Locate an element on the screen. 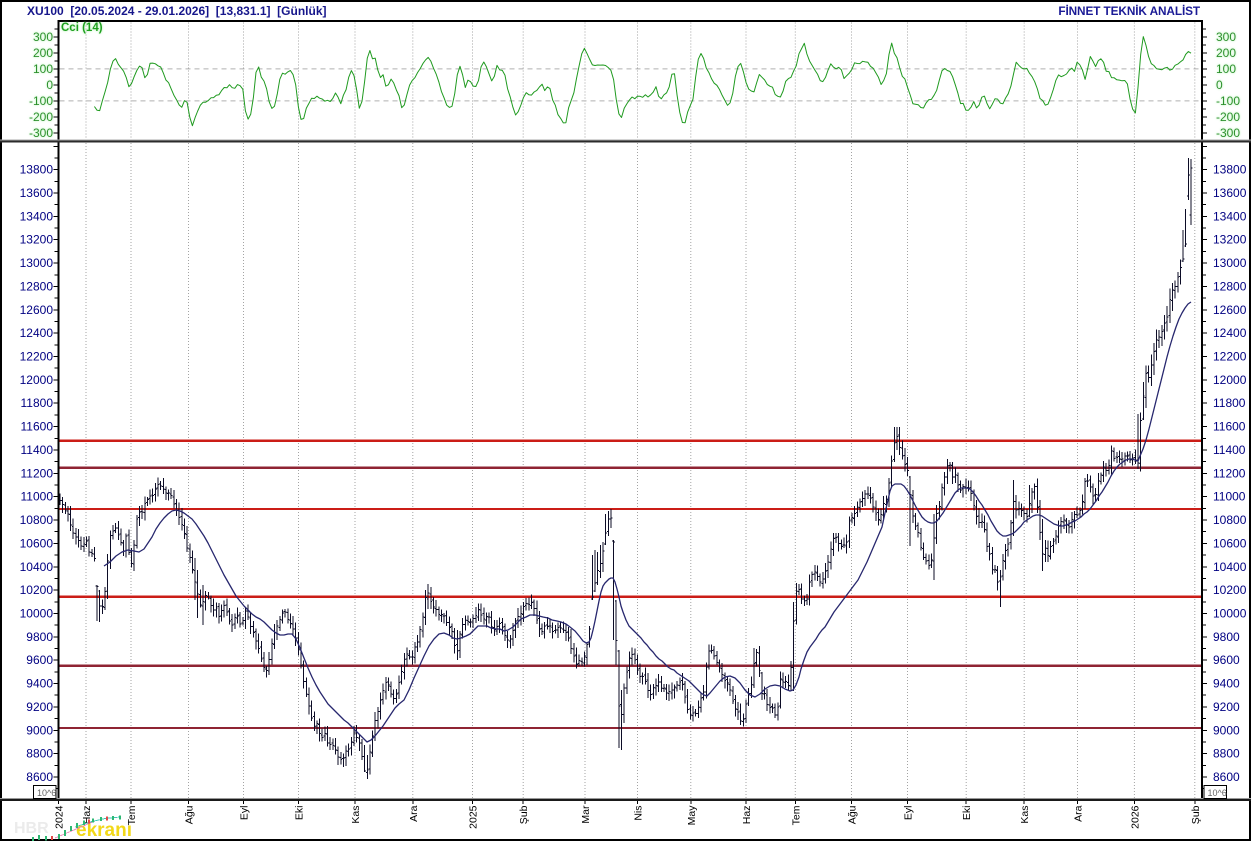  svg-text: 2024 is located at coordinates (60, 817).